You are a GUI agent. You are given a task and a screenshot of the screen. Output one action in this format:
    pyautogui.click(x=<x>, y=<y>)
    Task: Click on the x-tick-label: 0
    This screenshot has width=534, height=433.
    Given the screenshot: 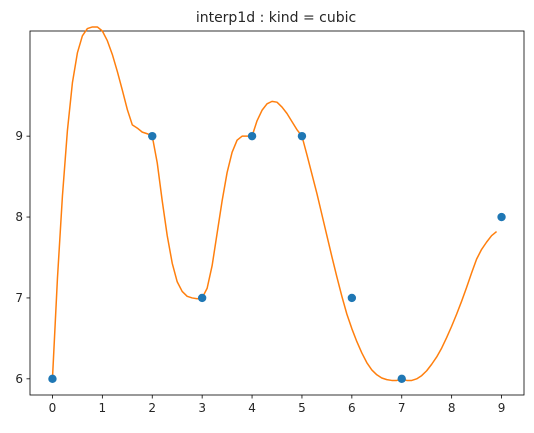 What is the action you would take?
    pyautogui.click(x=53, y=408)
    